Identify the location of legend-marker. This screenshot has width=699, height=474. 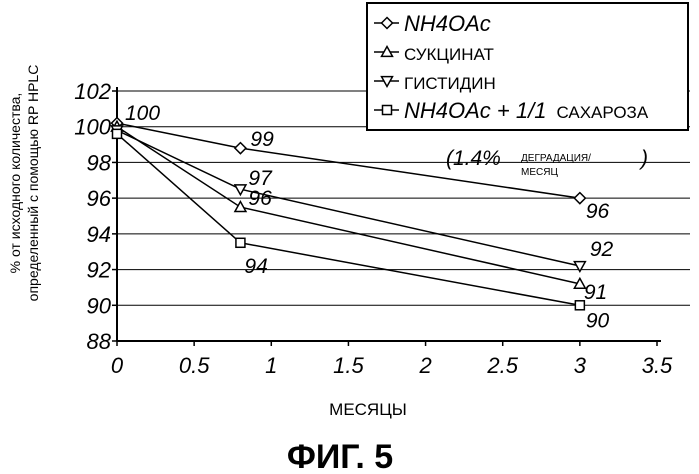
(387, 110).